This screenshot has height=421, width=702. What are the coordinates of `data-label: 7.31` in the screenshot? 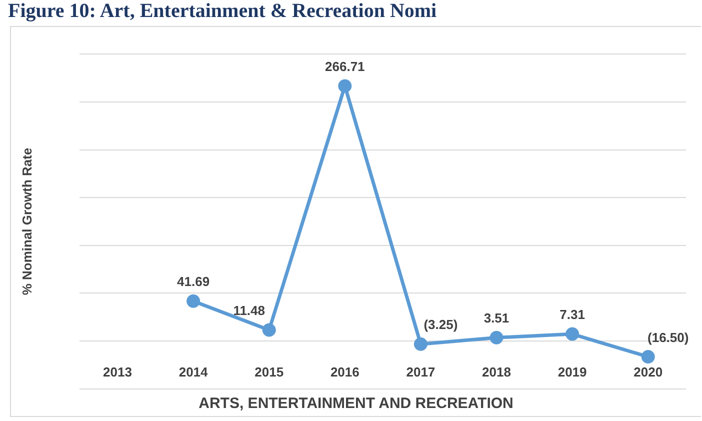 It's located at (572, 314).